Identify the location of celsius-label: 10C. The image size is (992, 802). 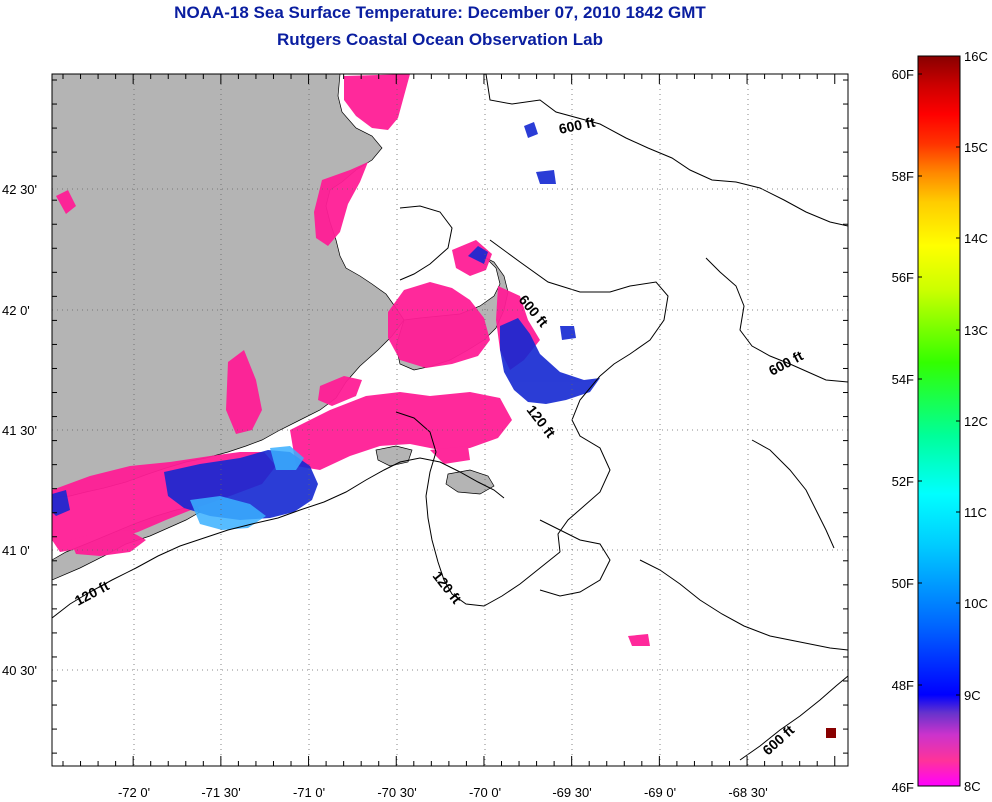
(976, 603).